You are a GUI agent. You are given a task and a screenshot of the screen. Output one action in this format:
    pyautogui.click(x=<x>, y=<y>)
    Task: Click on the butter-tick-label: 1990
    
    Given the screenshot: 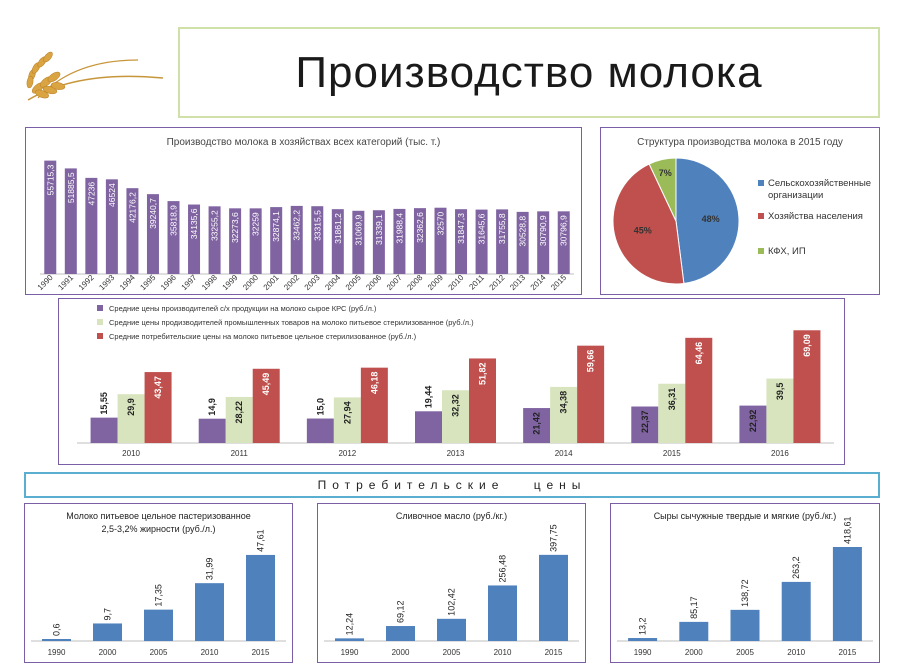 What is the action you would take?
    pyautogui.click(x=350, y=652)
    